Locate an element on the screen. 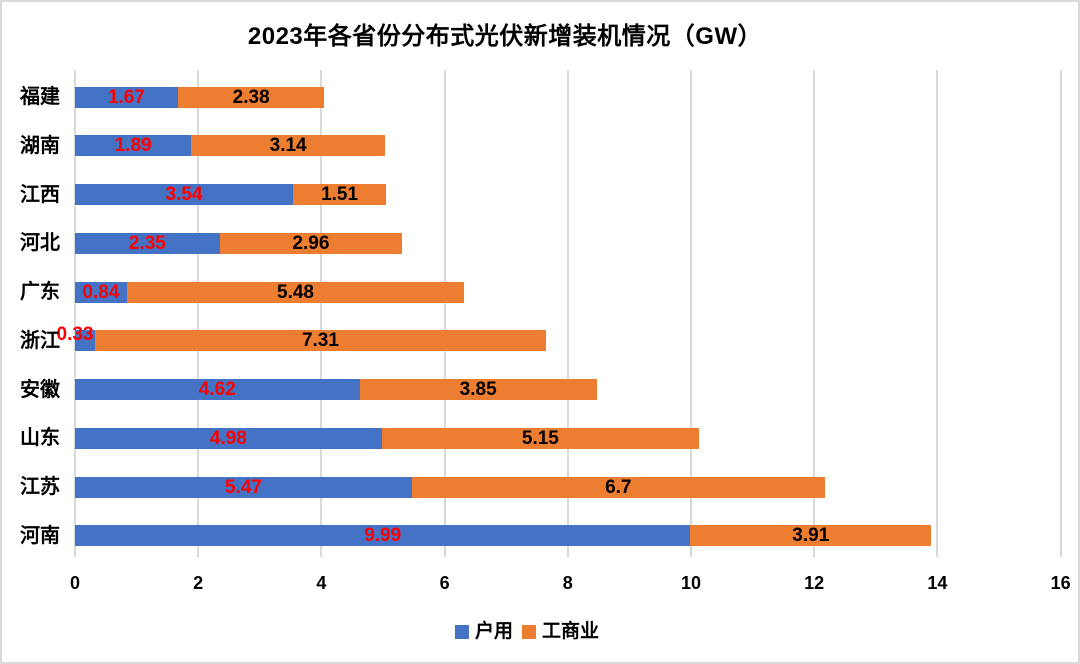  value-label-commercial: 2.38 is located at coordinates (251, 97).